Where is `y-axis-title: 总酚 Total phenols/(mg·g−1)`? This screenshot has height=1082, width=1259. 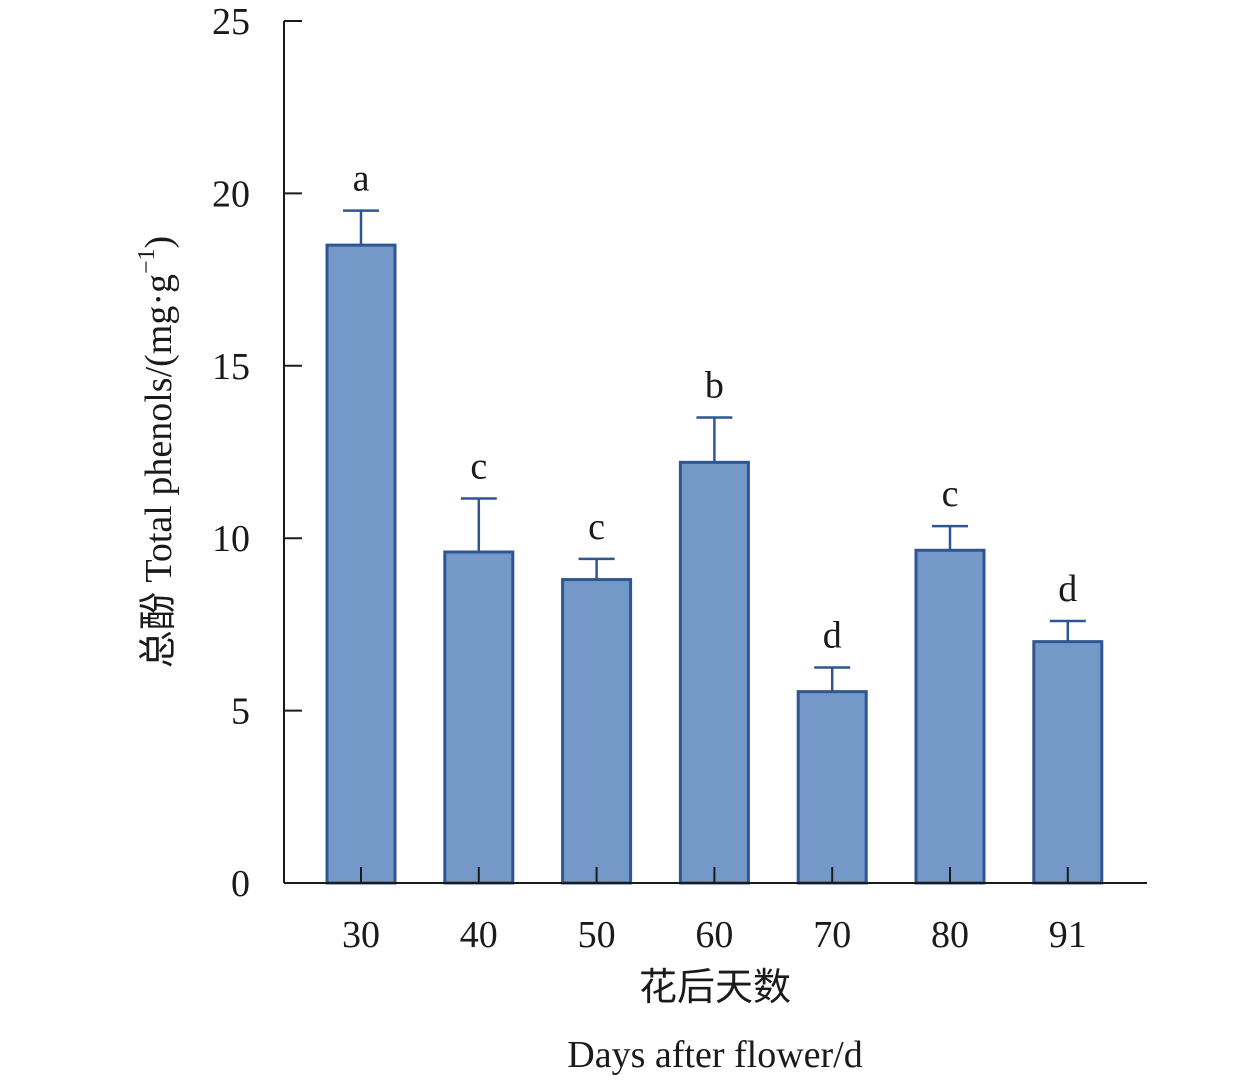 y-axis-title: 总酚 Total phenols/(mg·g−1) is located at coordinates (157, 452).